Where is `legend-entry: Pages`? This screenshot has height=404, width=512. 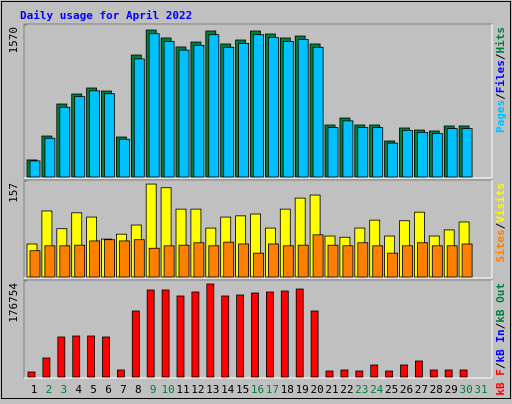 legend-entry: Pages is located at coordinates (500, 116).